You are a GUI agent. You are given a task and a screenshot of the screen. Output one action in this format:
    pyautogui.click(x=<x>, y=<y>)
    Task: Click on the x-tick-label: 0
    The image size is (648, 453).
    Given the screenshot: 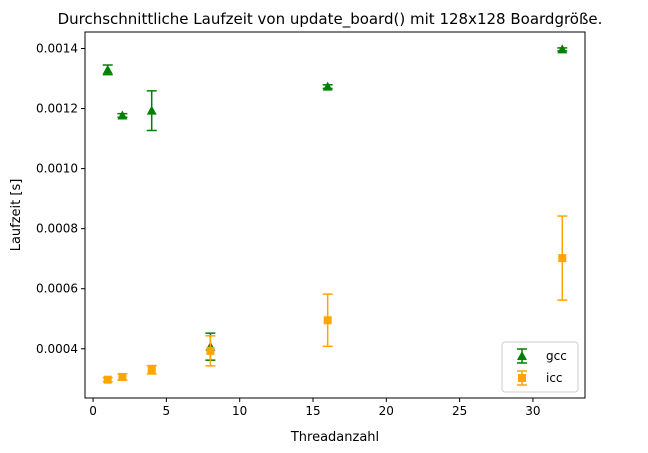 What is the action you would take?
    pyautogui.click(x=93, y=411)
    